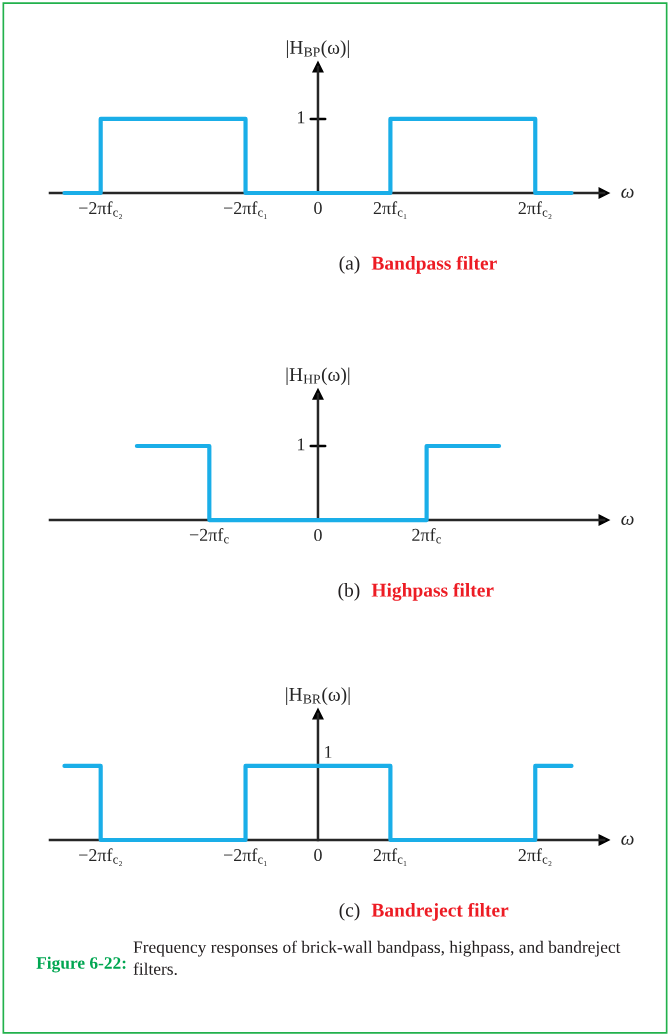 The height and width of the screenshot is (1036, 670). Describe the element at coordinates (318, 696) in the screenshot. I see `y-axis-title: |H$_{BR}$(ω)|` at that location.